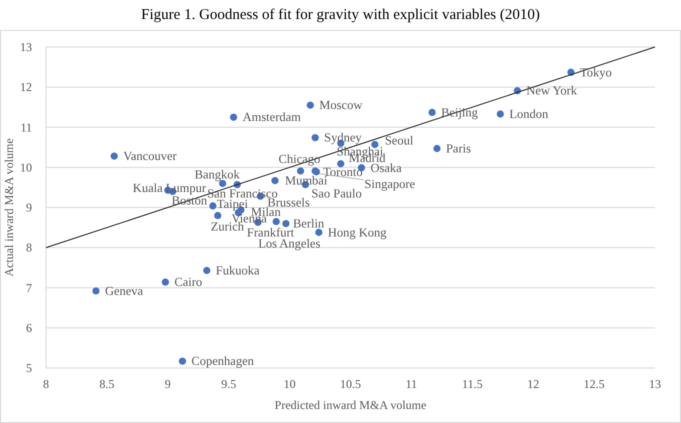 The width and height of the screenshot is (681, 423). Describe the element at coordinates (29, 368) in the screenshot. I see `y-tick-label: 5` at that location.